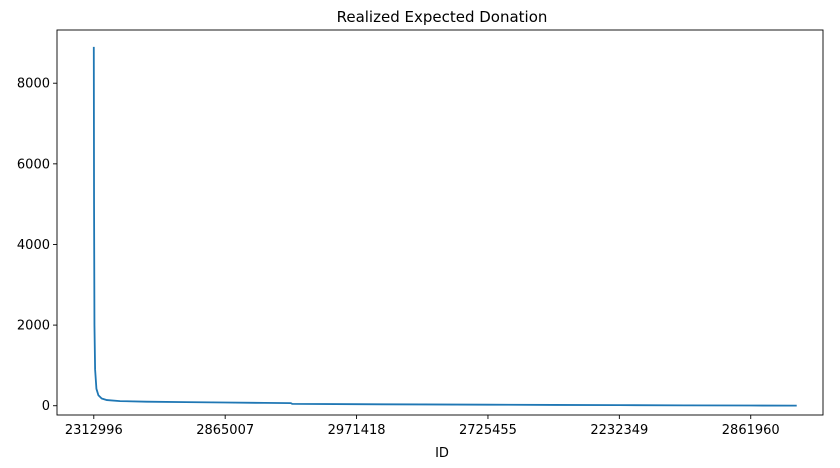 This screenshot has width=840, height=468. Describe the element at coordinates (94, 430) in the screenshot. I see `x-tick-label-0: 2312996` at that location.